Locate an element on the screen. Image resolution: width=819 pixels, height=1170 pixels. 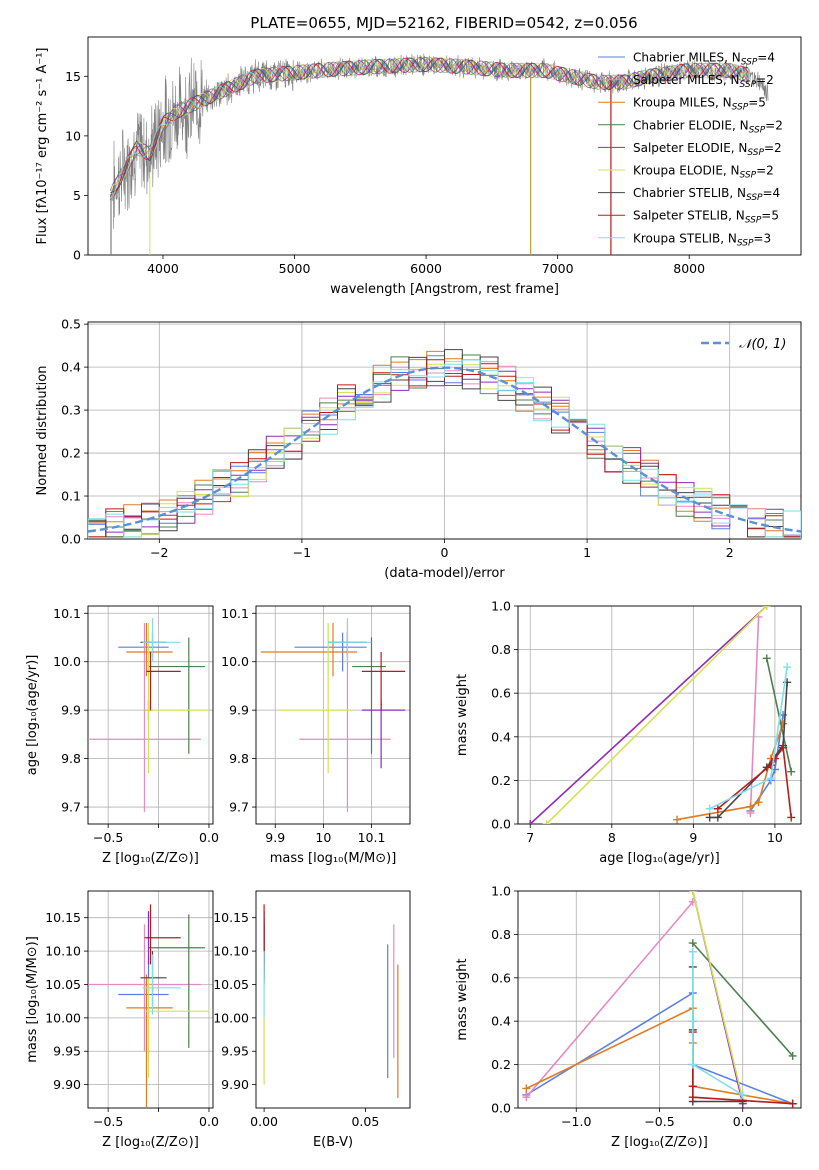
model-line-kroupa-stelib is located at coordinates (429, 130).